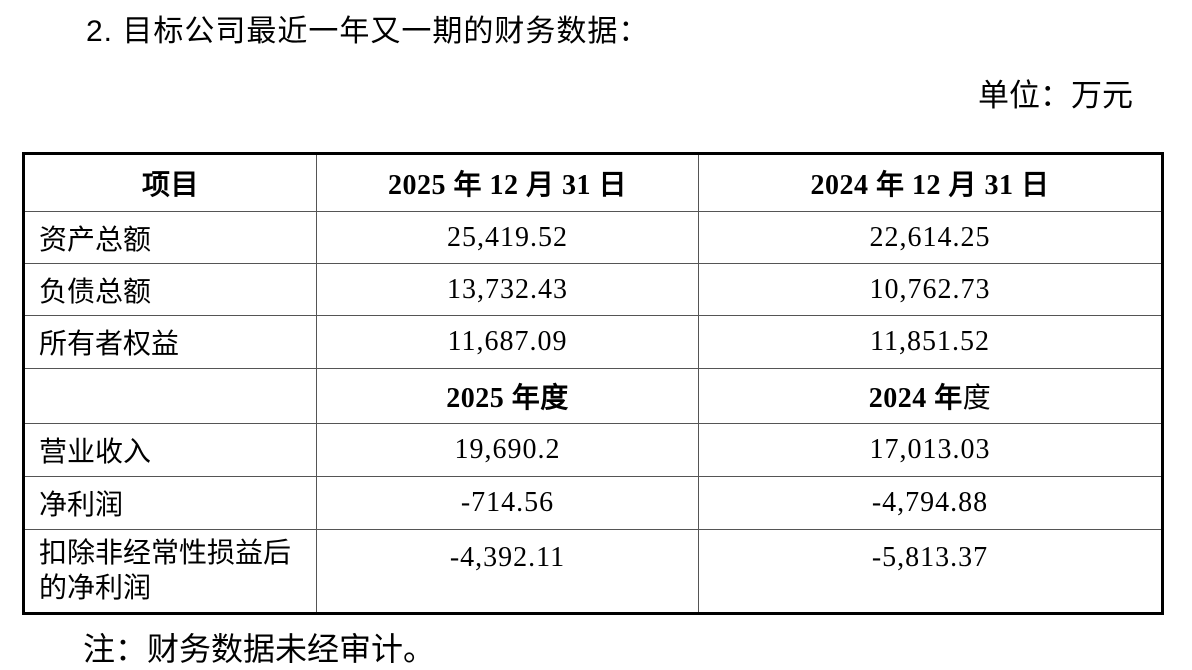  I want to click on row-label-total-assets: 资产总额, so click(170, 237).